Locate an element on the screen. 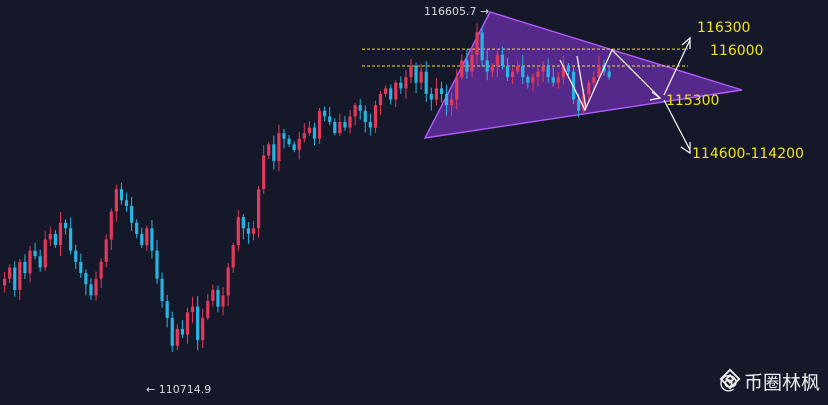 This screenshot has width=828, height=405. triangle-pattern-fill is located at coordinates (583, 75).